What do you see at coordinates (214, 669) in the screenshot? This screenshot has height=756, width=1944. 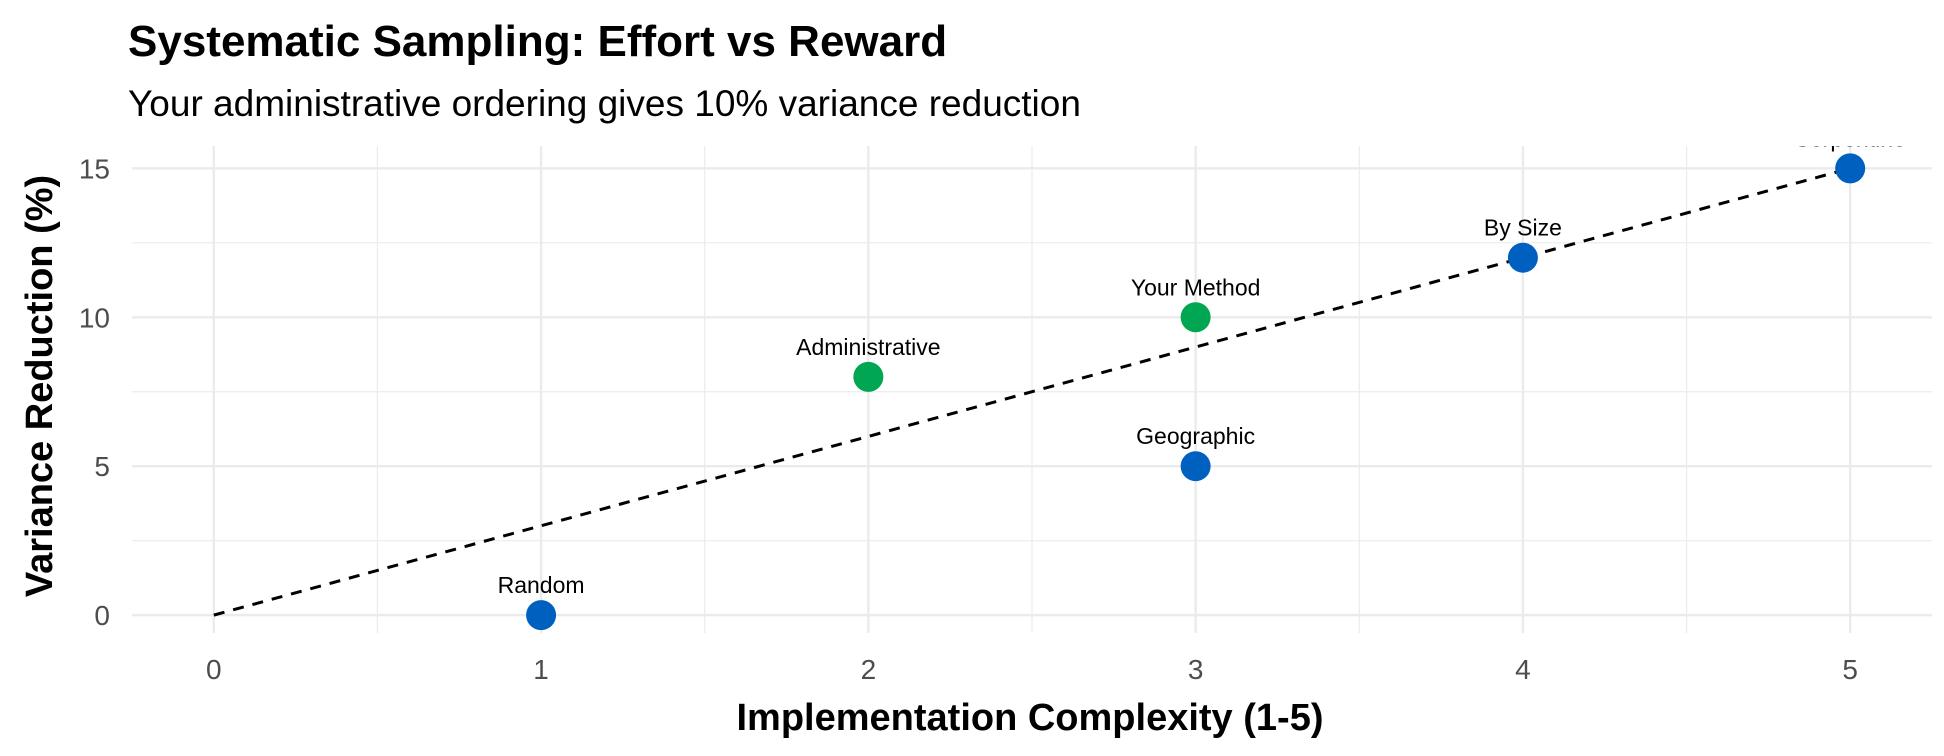 I see `x-tick-label: 0` at bounding box center [214, 669].